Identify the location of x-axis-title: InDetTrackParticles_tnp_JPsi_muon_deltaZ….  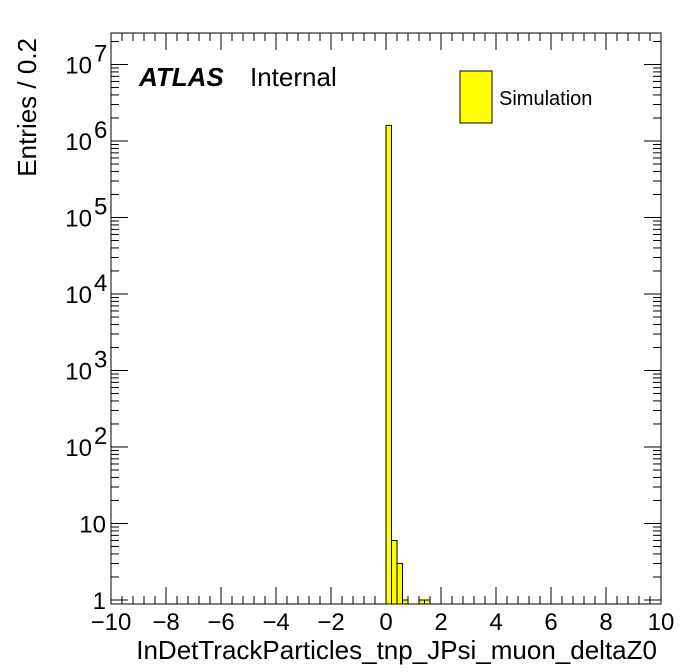
(396, 650).